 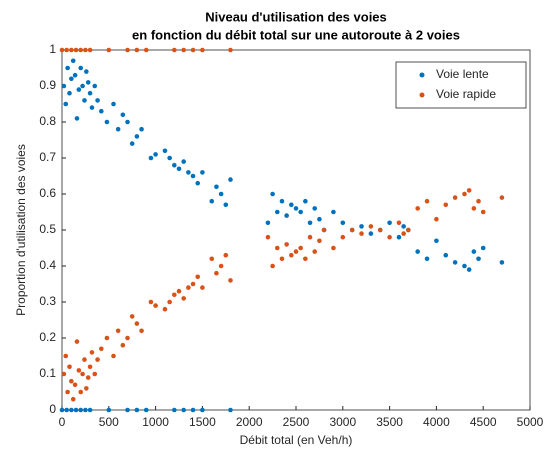 I want to click on y-tick-label: 0.9, so click(x=47, y=85).